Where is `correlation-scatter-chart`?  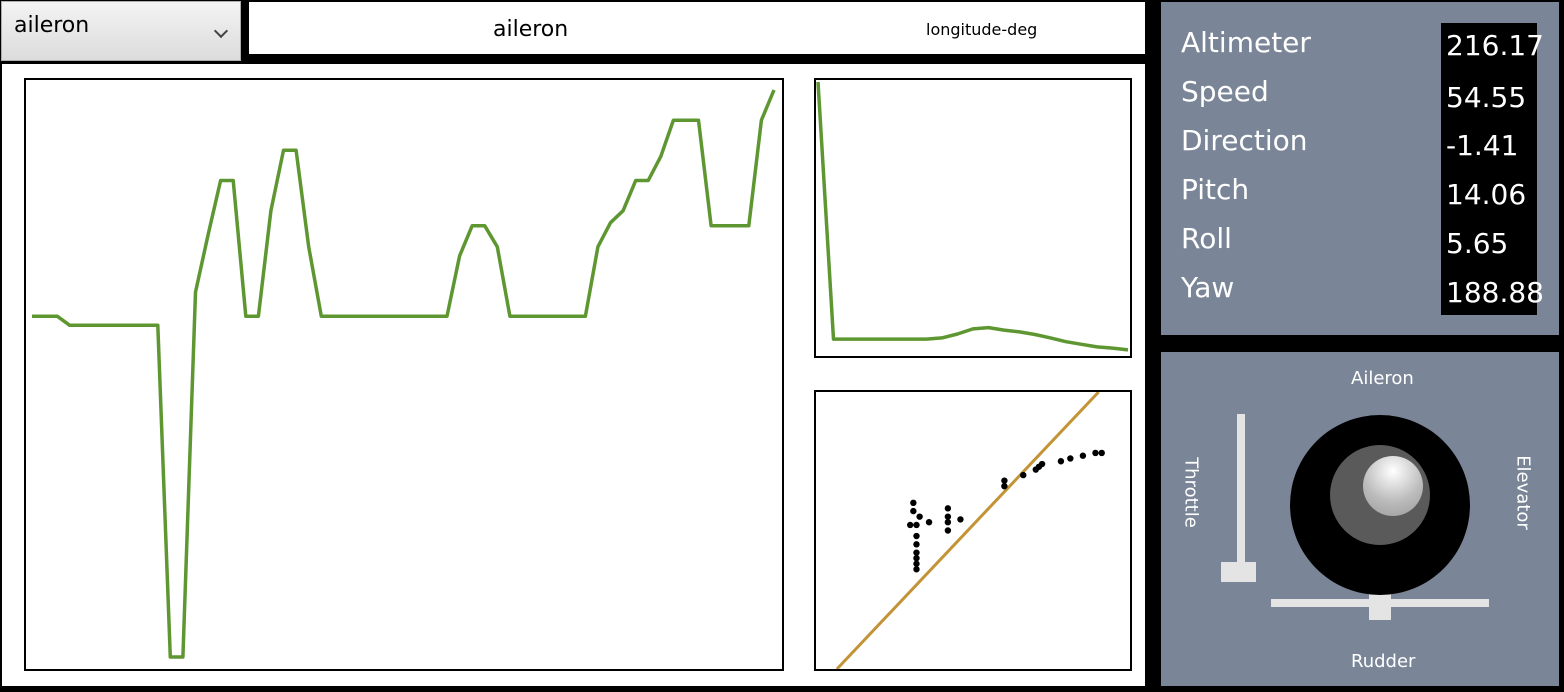
correlation-scatter-chart is located at coordinates (973, 530).